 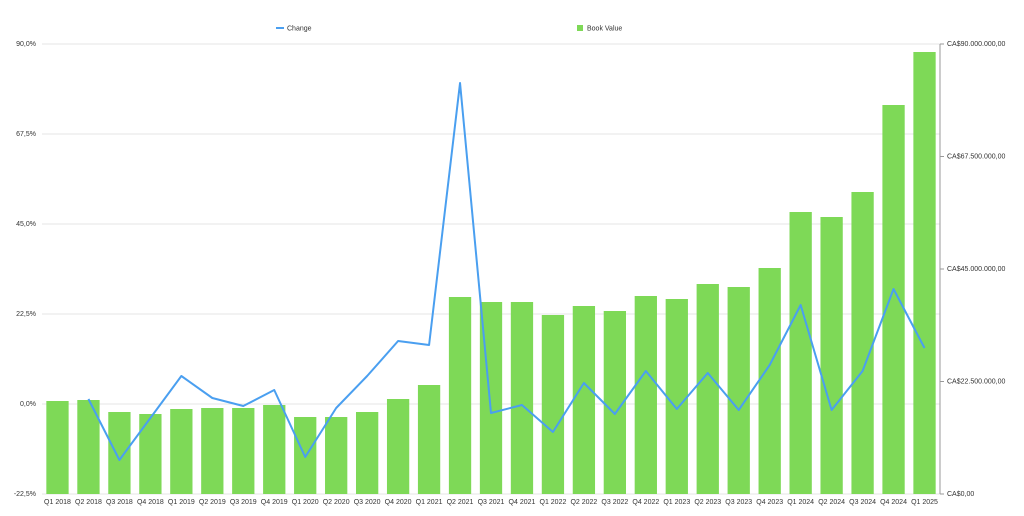 I want to click on x-tick-label: Q4 2024, so click(x=893, y=502).